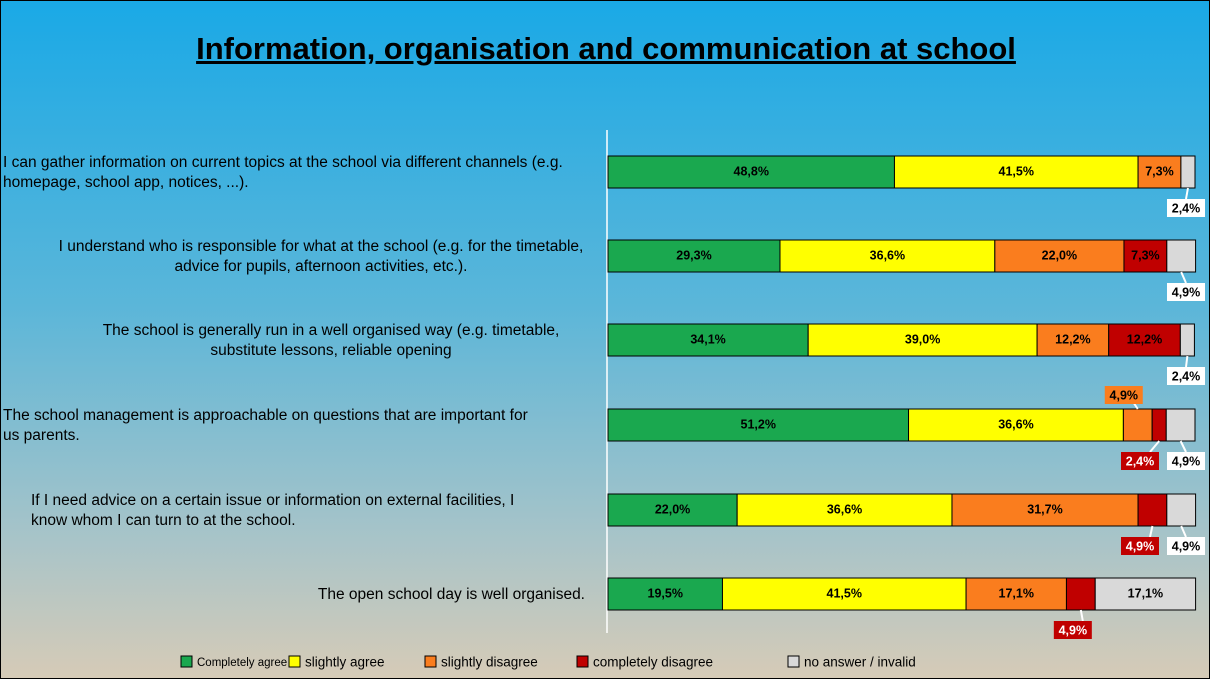 This screenshot has width=1210, height=679. What do you see at coordinates (242, 663) in the screenshot?
I see `legend-label: Completely agree` at bounding box center [242, 663].